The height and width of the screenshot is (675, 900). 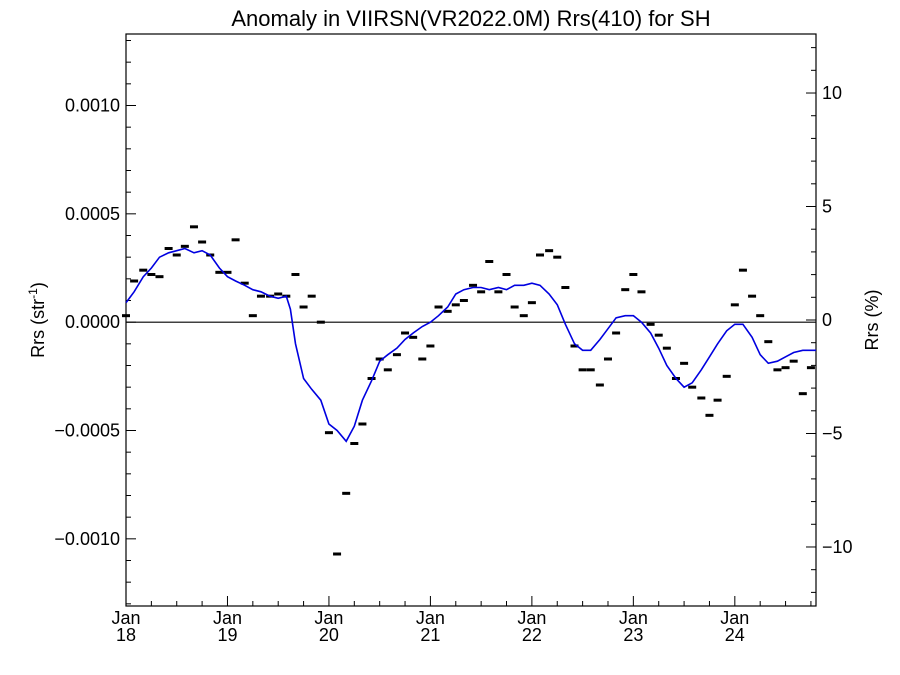 I want to click on x-tick-label-year: 20, so click(x=329, y=635).